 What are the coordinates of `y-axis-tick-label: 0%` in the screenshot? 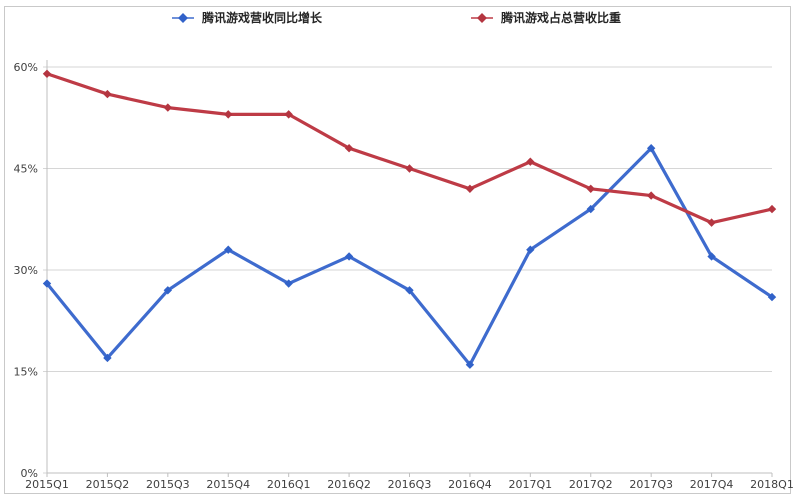 It's located at (29, 473).